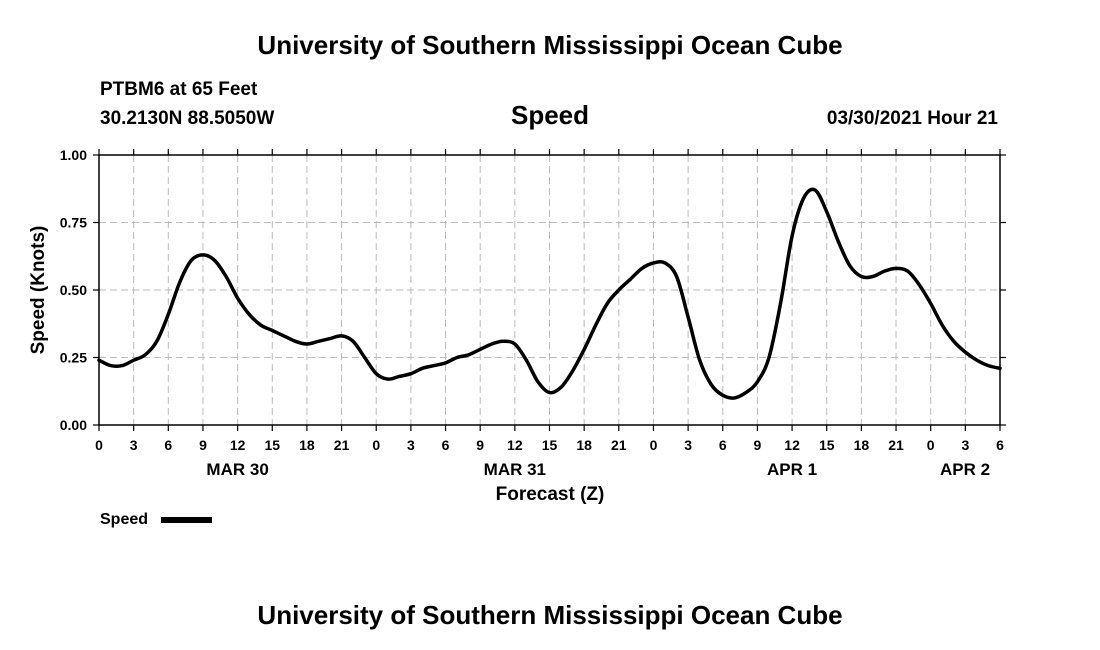 Image resolution: width=1100 pixels, height=650 pixels. What do you see at coordinates (124, 519) in the screenshot?
I see `legend-label: Speed` at bounding box center [124, 519].